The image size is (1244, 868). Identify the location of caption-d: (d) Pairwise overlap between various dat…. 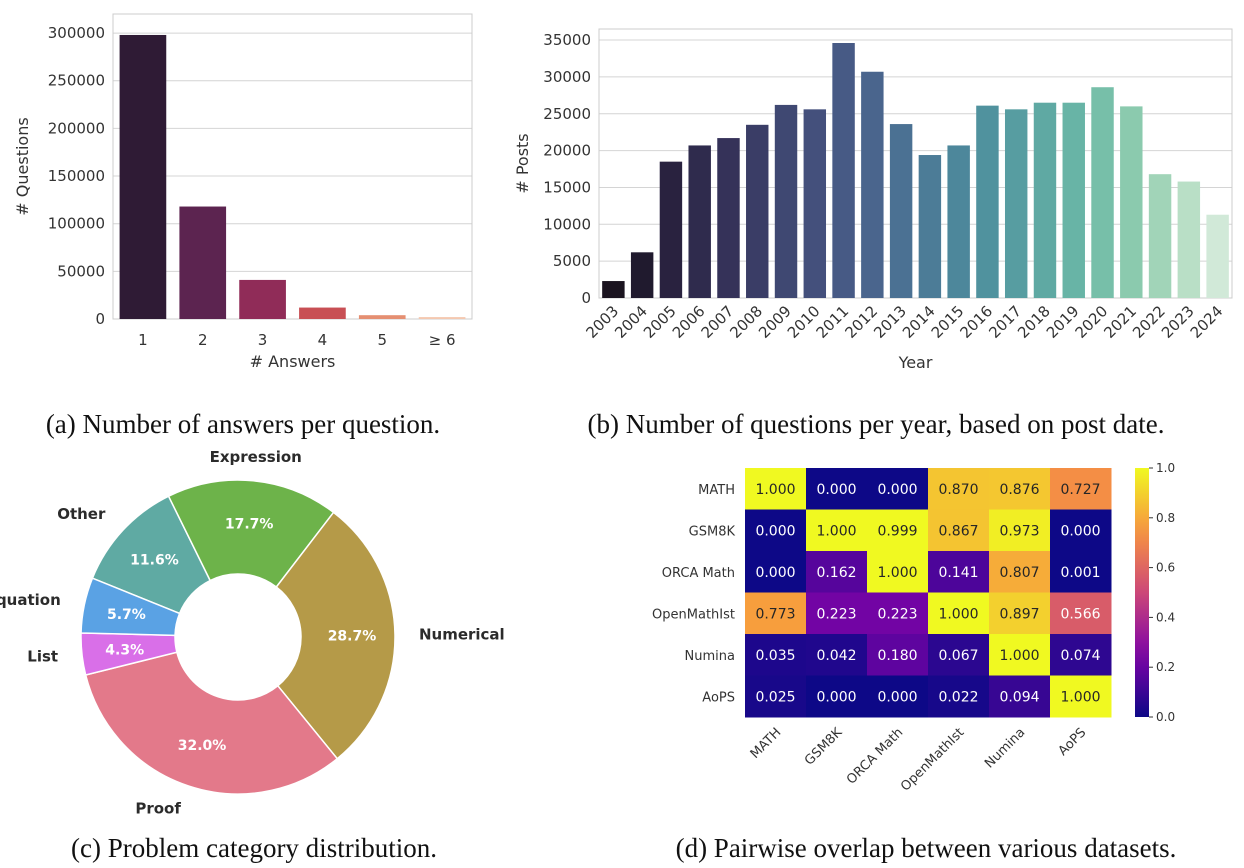
(926, 848).